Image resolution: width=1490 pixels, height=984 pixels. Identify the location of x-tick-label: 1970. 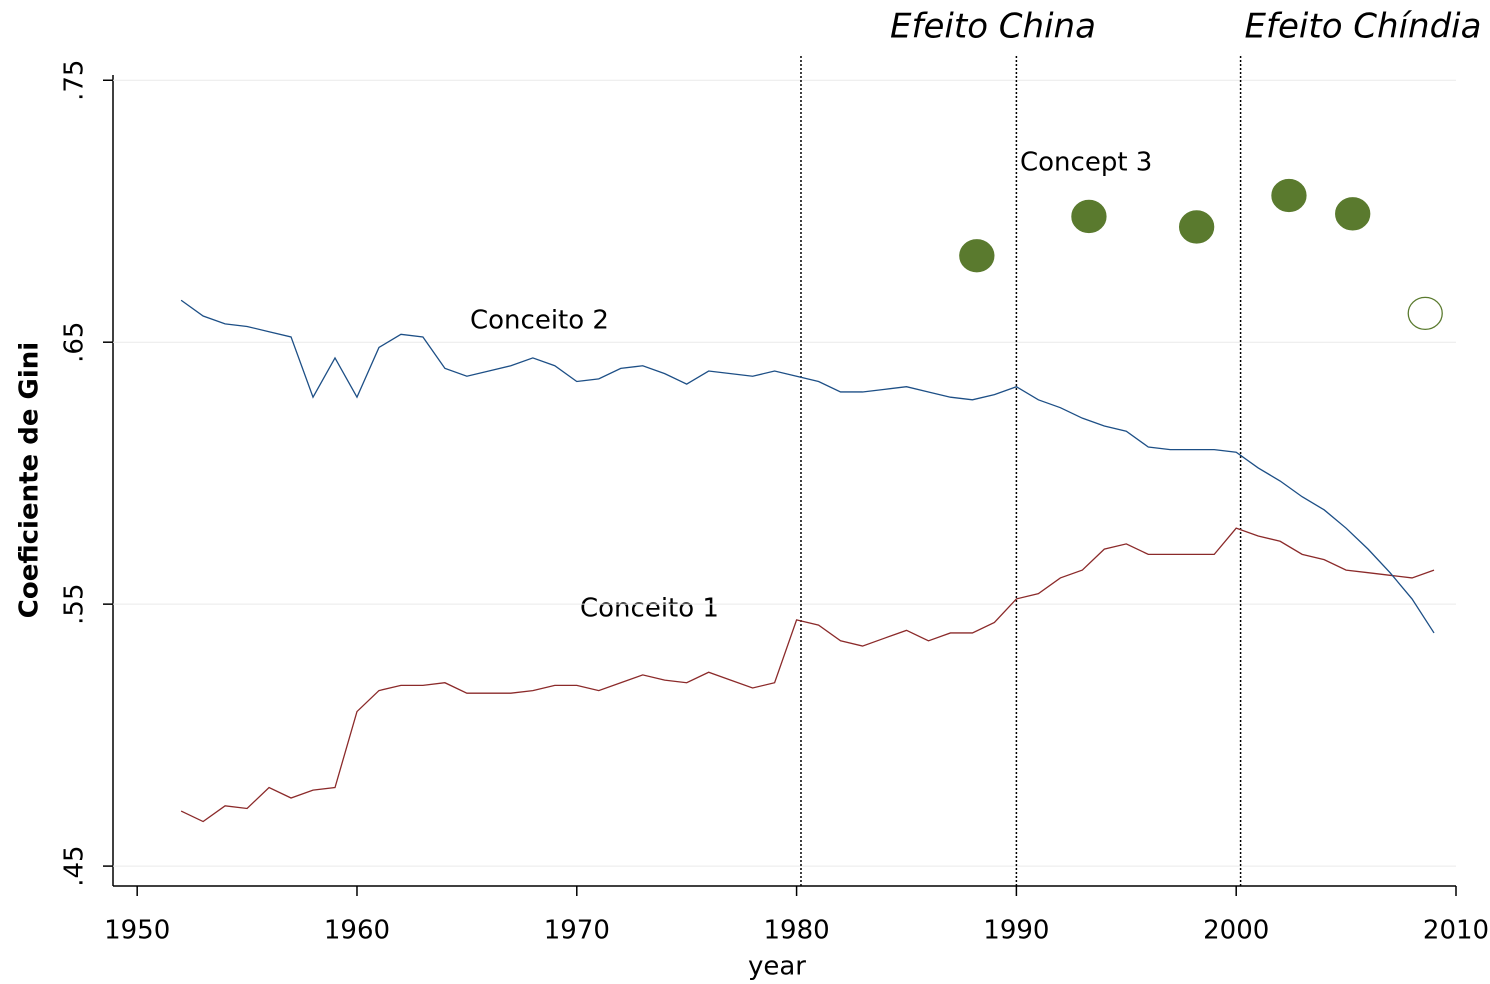
(577, 931).